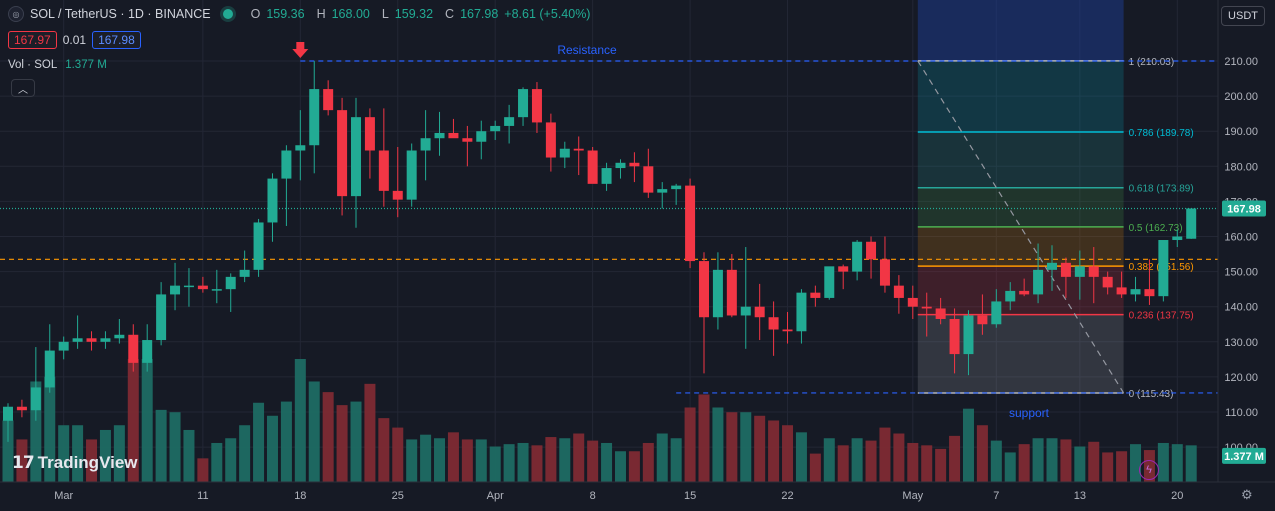 This screenshot has width=1275, height=511. Describe the element at coordinates (1152, 62) in the screenshot. I see `fib-level-label: 1 (210.03)` at that location.